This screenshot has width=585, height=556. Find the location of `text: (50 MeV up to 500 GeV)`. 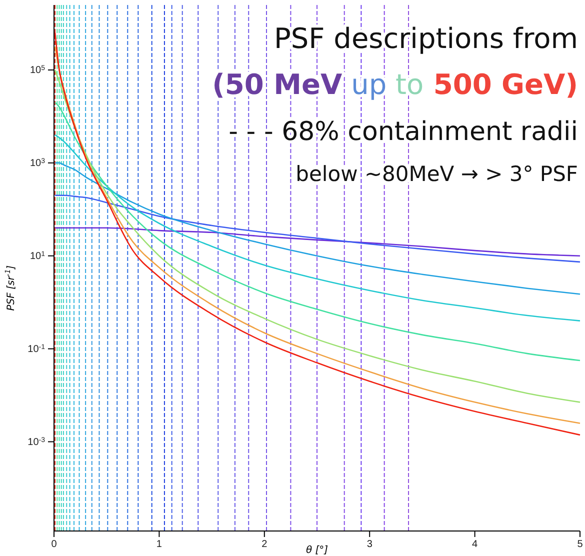

text: (50 MeV up to 500 GeV) is located at coordinates (395, 84).